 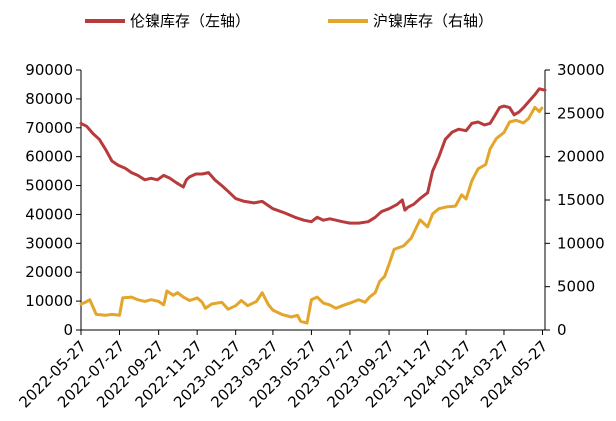 I want to click on y-right-tick-label: 5000, so click(x=576, y=287).